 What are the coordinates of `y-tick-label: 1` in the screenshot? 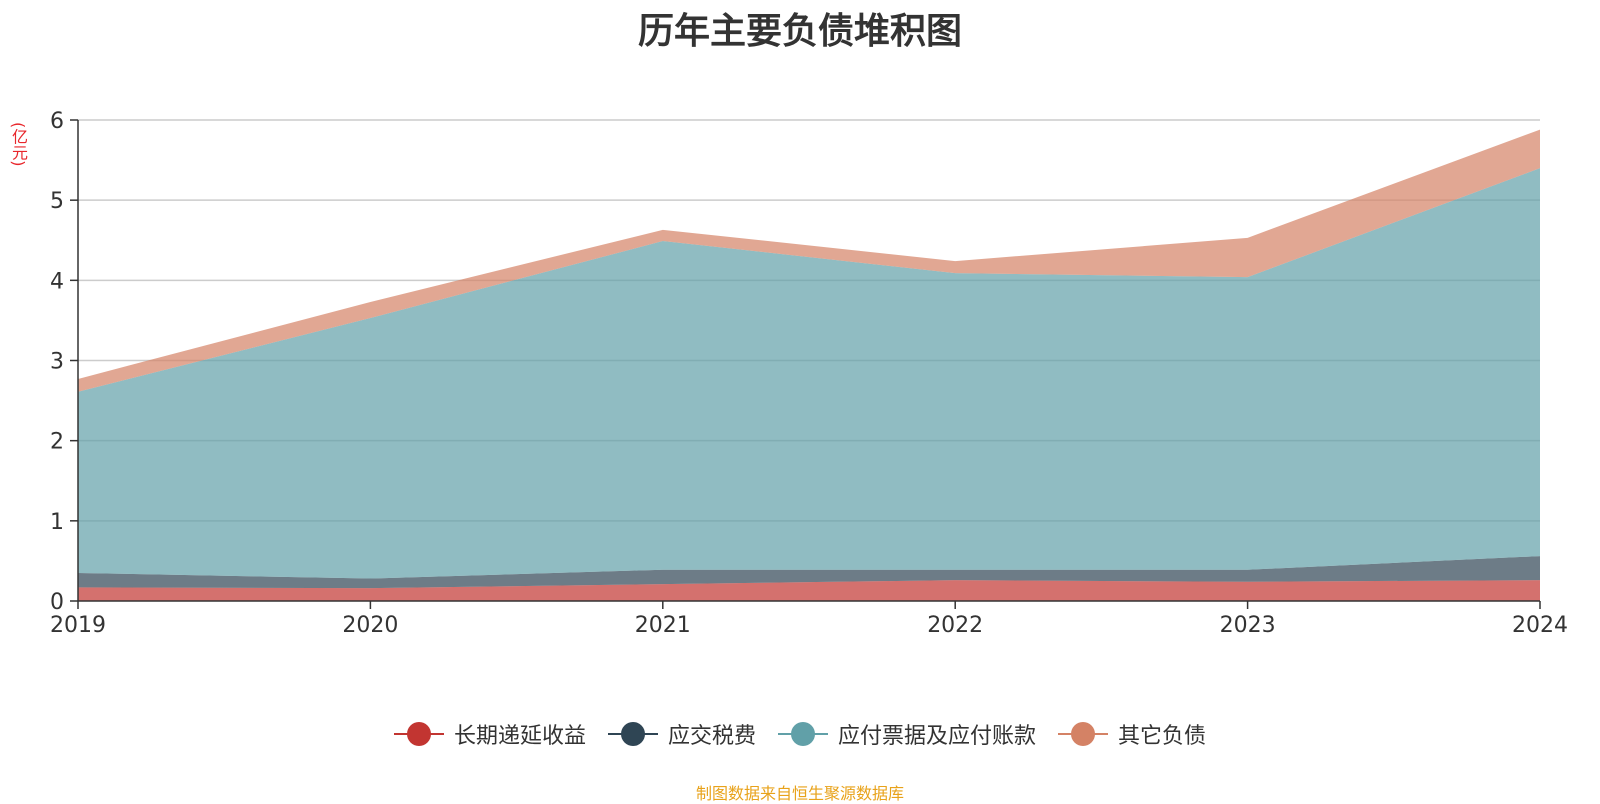 It's located at (57, 522).